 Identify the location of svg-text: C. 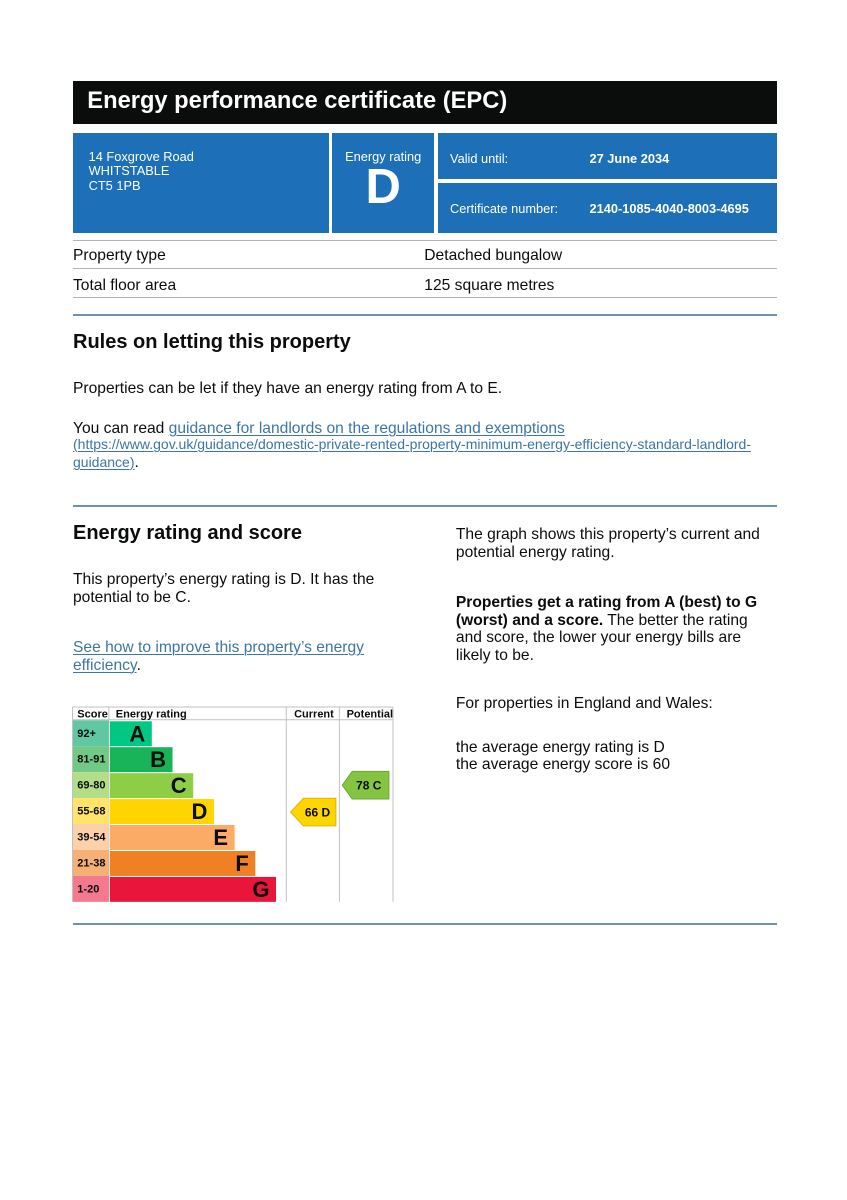
(179, 785).